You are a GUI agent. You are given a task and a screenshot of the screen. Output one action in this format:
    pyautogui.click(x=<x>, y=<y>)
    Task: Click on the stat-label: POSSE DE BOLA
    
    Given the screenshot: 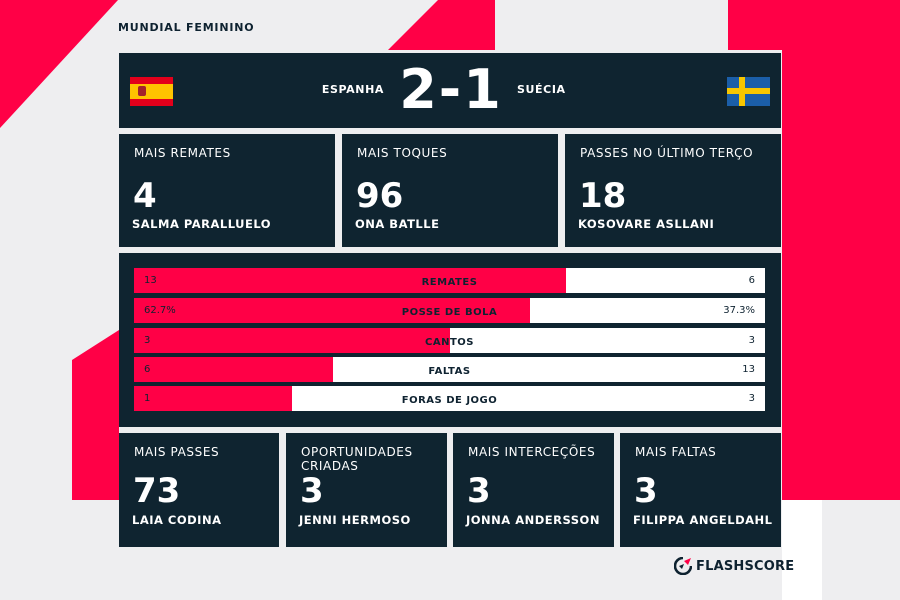 What is the action you would take?
    pyautogui.click(x=449, y=312)
    